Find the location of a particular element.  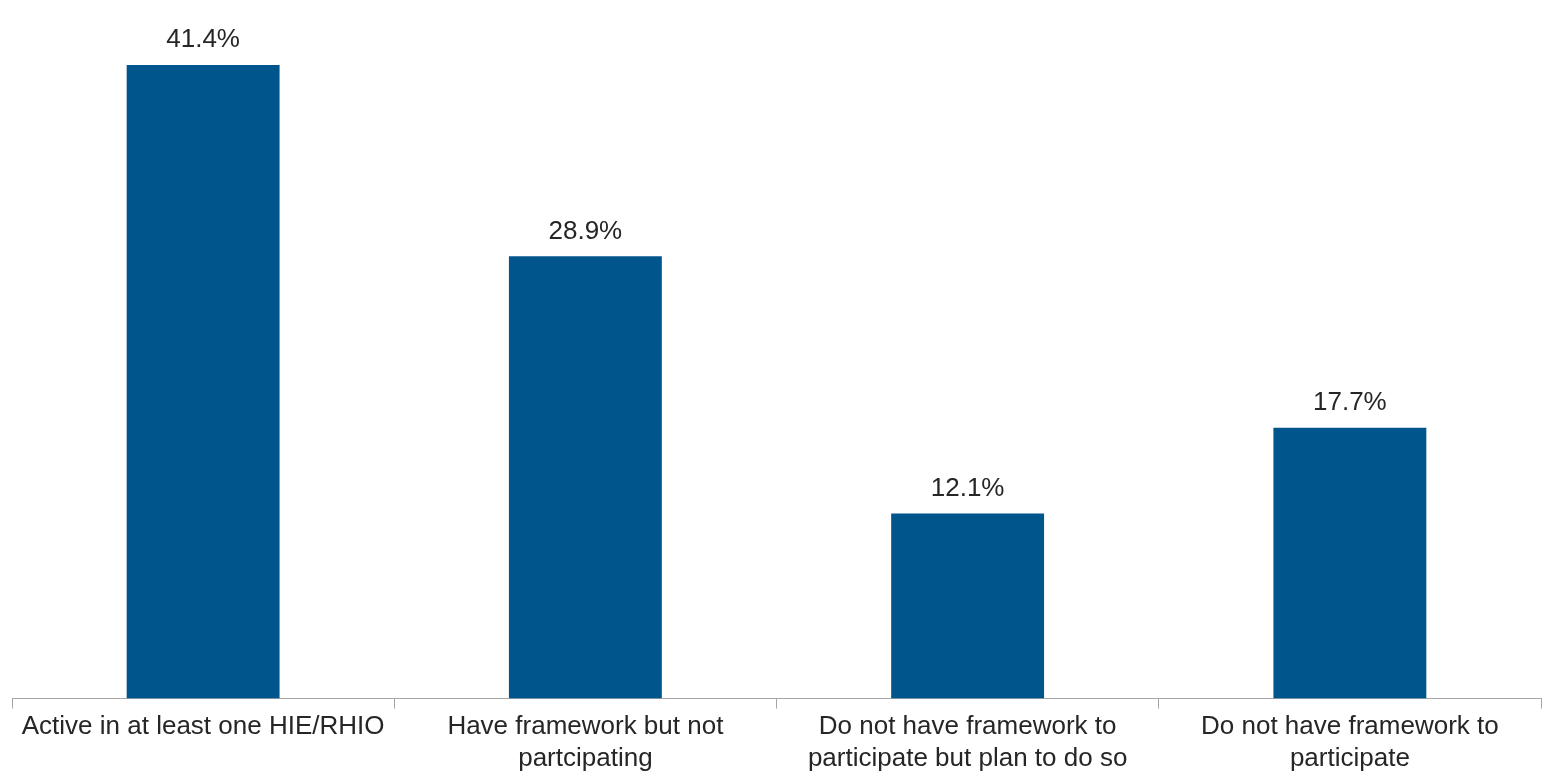

data-label: 28.9% is located at coordinates (585, 229).